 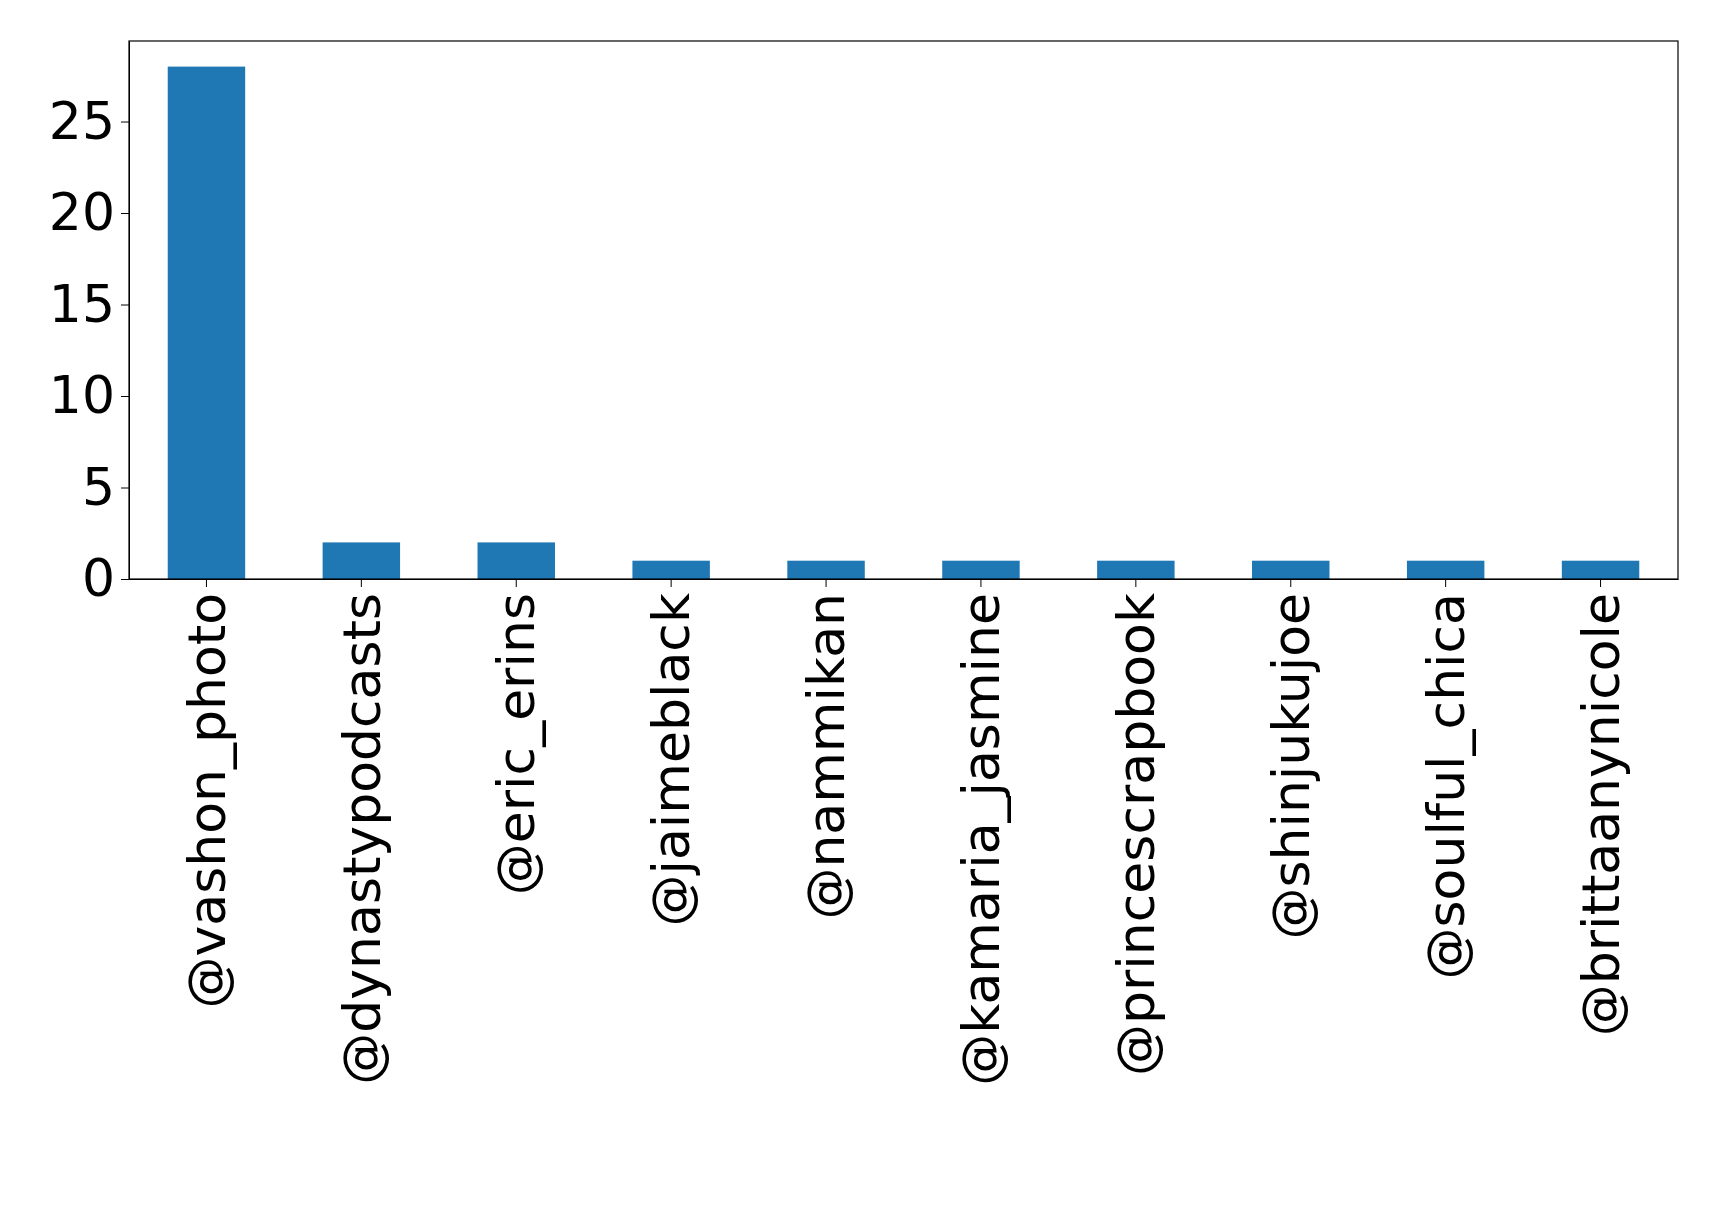 What do you see at coordinates (98, 578) in the screenshot?
I see `y-tick-label: 0` at bounding box center [98, 578].